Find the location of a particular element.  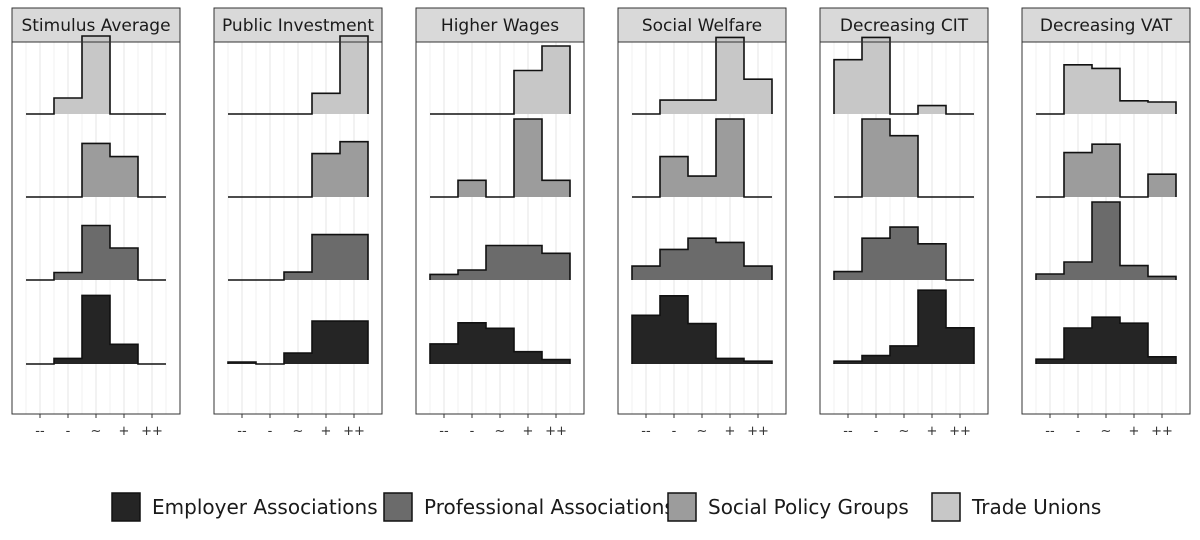

legend-key-social-policy-groups is located at coordinates (682, 507).